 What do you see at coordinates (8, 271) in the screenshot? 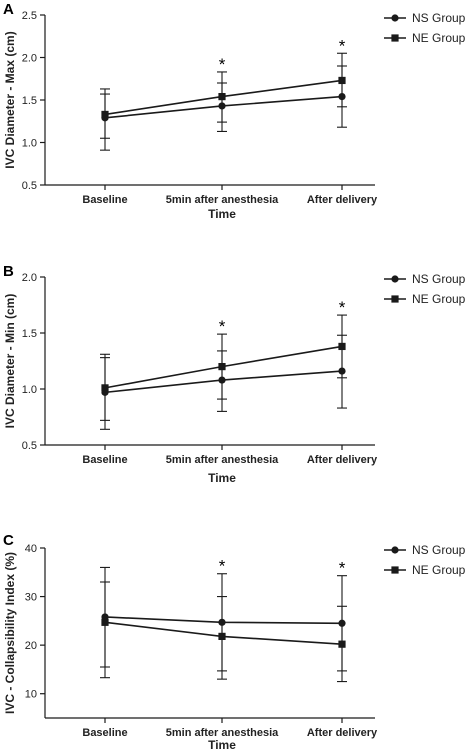
I see `panel-letter: B` at bounding box center [8, 271].